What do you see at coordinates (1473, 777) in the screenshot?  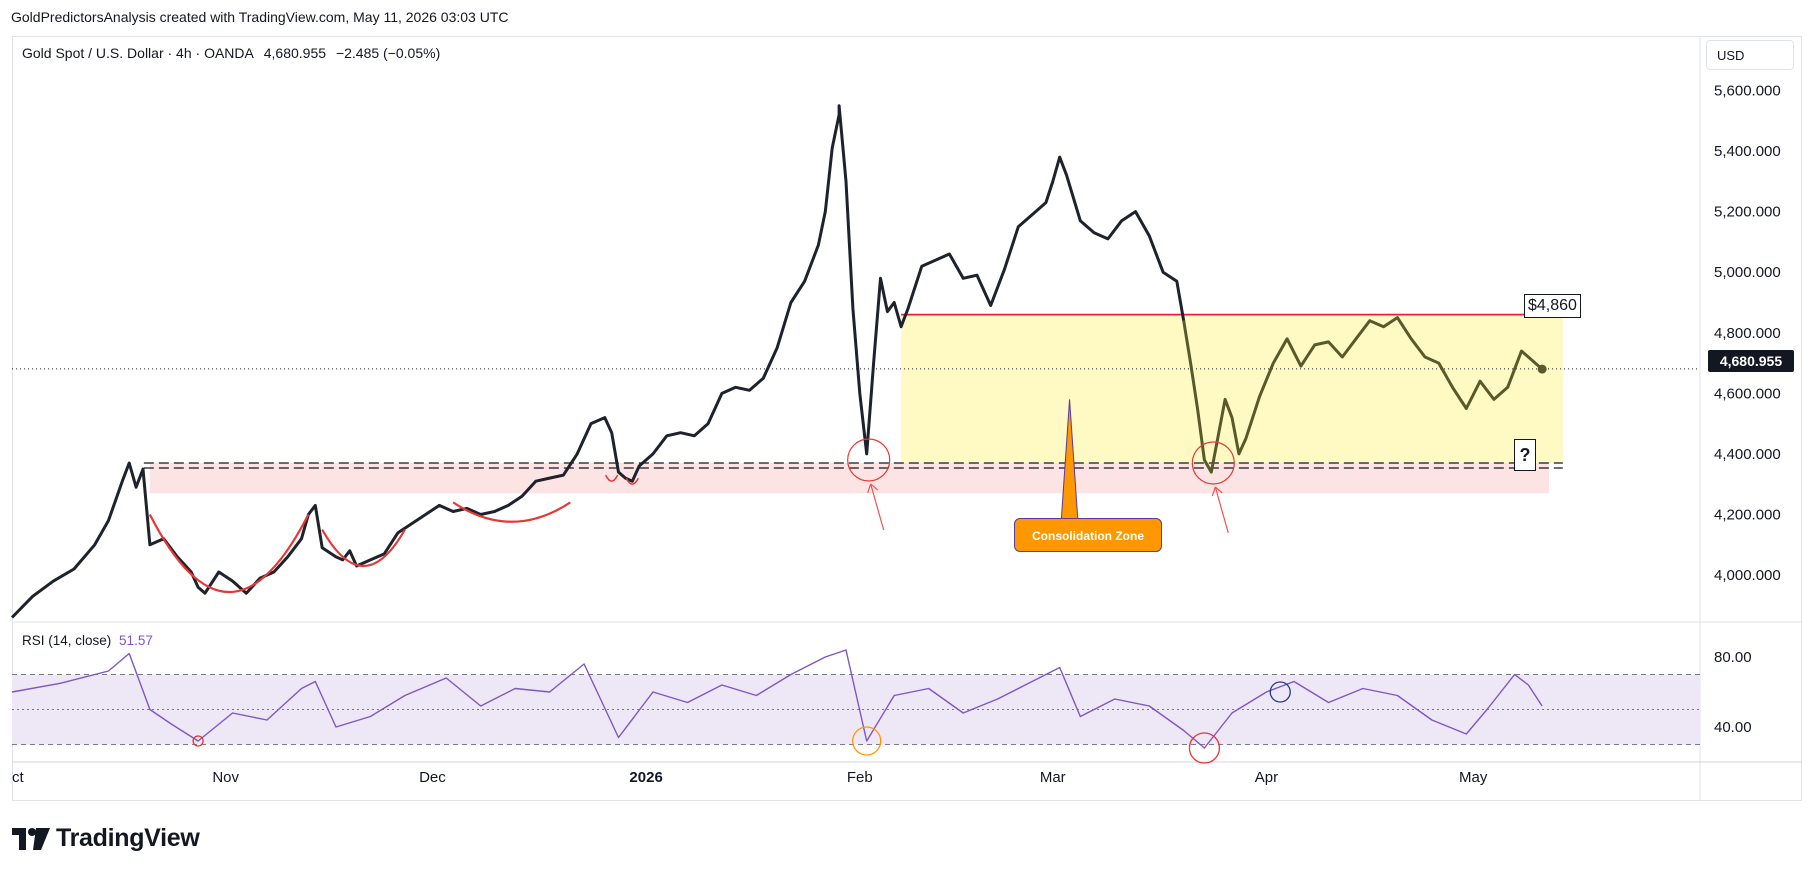 I see `date-axis-tick: May` at bounding box center [1473, 777].